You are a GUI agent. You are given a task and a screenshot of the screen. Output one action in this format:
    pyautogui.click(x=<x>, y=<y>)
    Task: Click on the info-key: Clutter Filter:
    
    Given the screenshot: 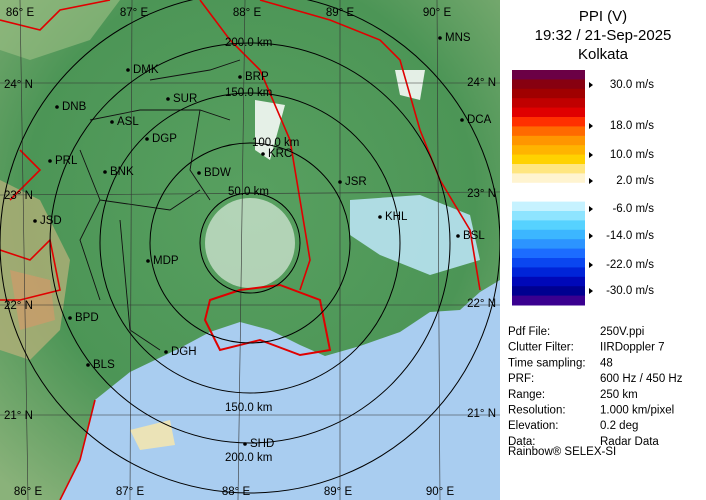 What is the action you would take?
    pyautogui.click(x=541, y=348)
    